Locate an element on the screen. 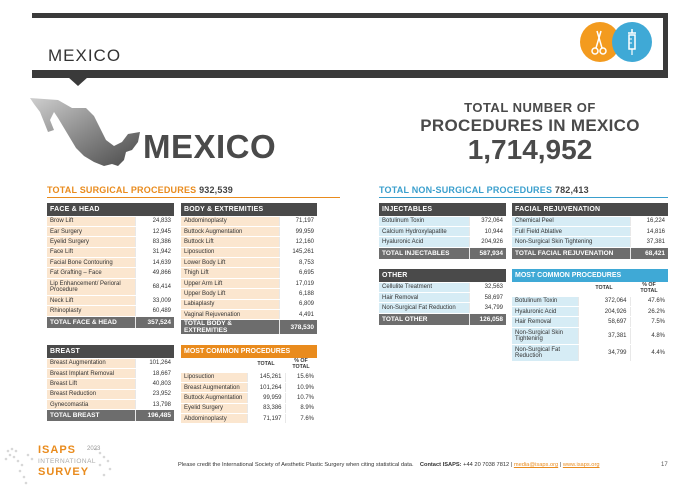 Image resolution: width=700 pixels, height=495 pixels. row-value: 32,563 is located at coordinates (487, 287).